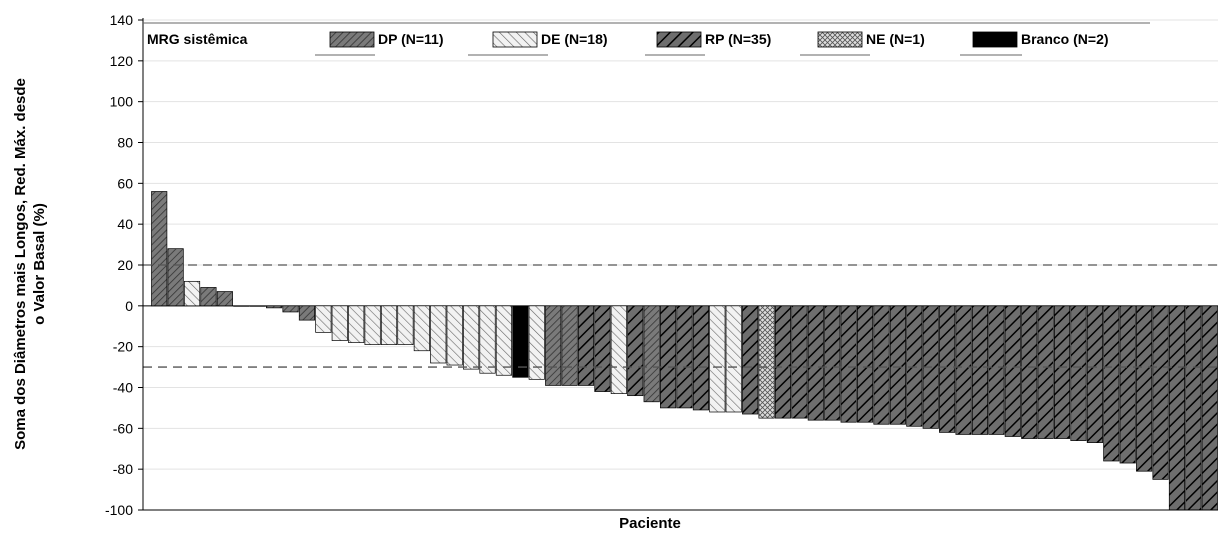 The image size is (1220, 535). I want to click on y-axis-title-line2: o Valor Basal (%), so click(39, 264).